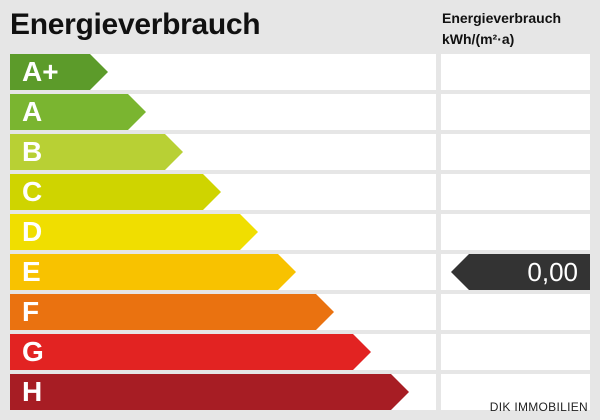  What do you see at coordinates (96, 152) in the screenshot?
I see `energy-class-bar: B` at bounding box center [96, 152].